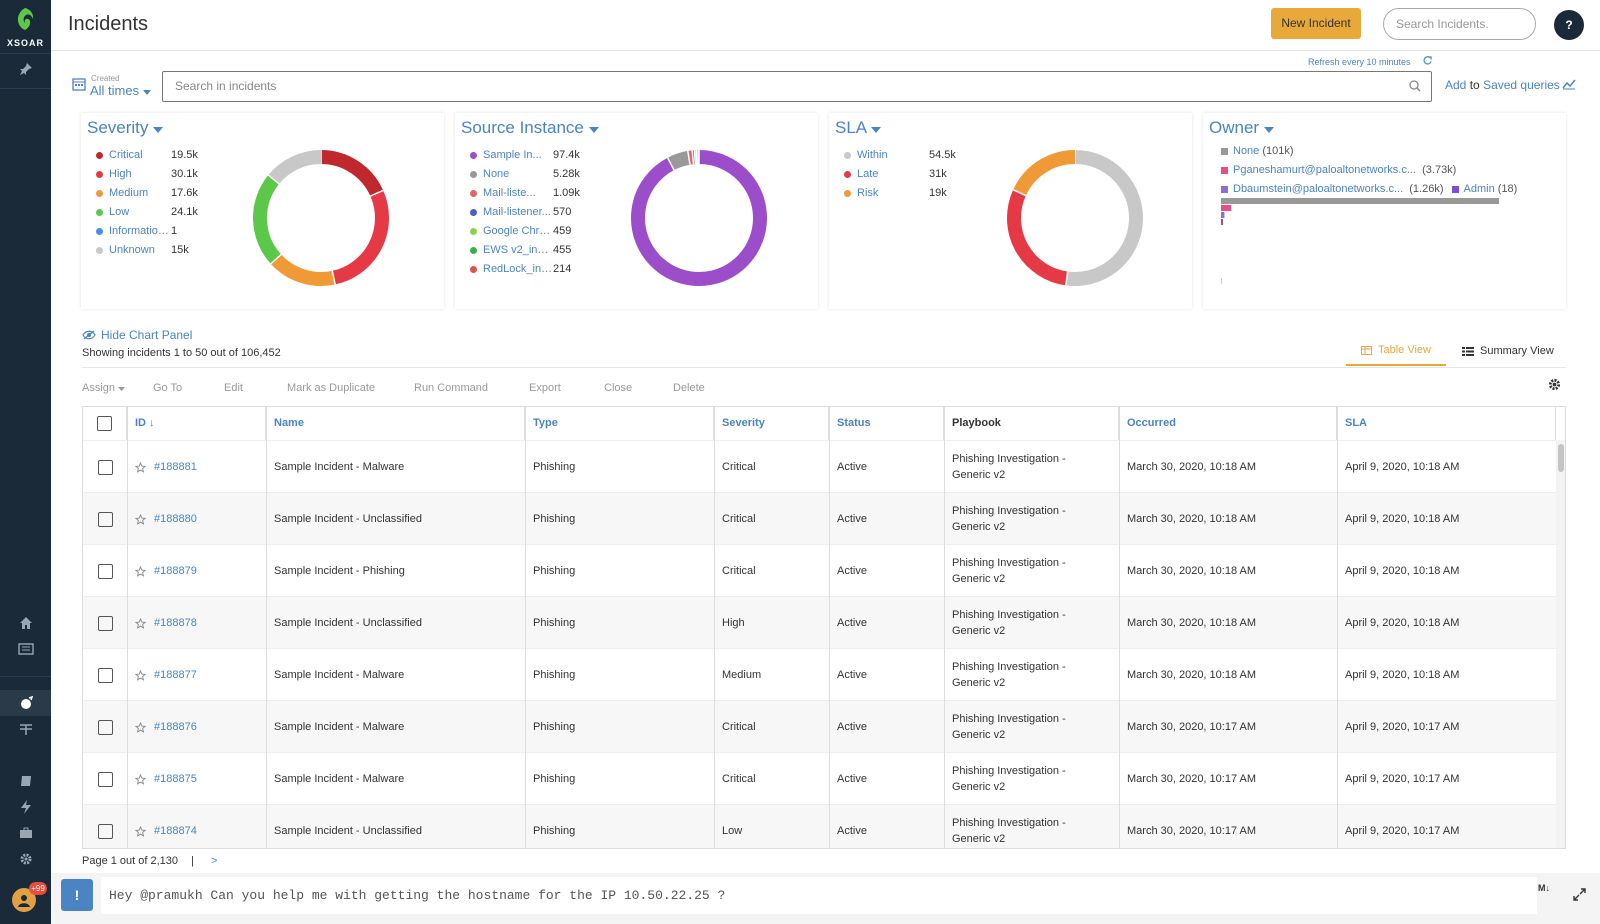 The width and height of the screenshot is (1600, 924). What do you see at coordinates (147, 212) in the screenshot?
I see `legend-item: Low 24.1k` at bounding box center [147, 212].